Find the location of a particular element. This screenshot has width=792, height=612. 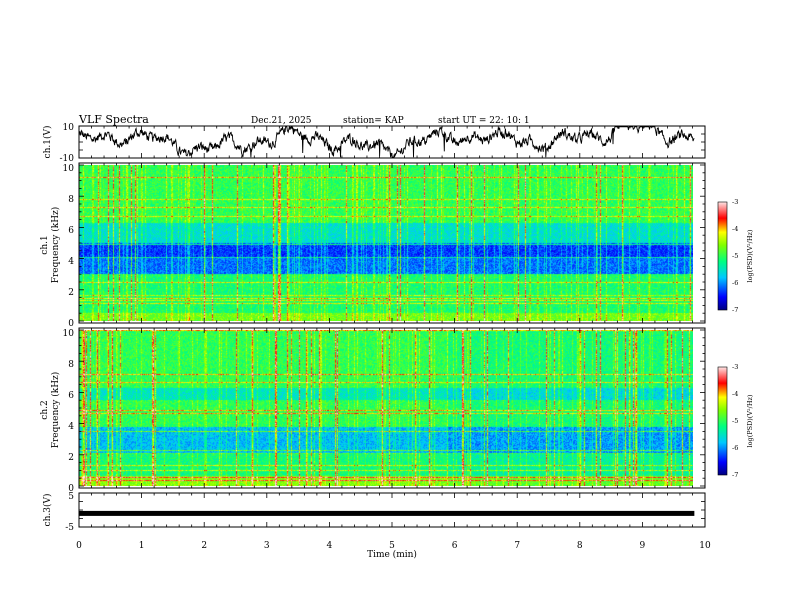

ch1-ytick-8: 8 is located at coordinates (71, 200).